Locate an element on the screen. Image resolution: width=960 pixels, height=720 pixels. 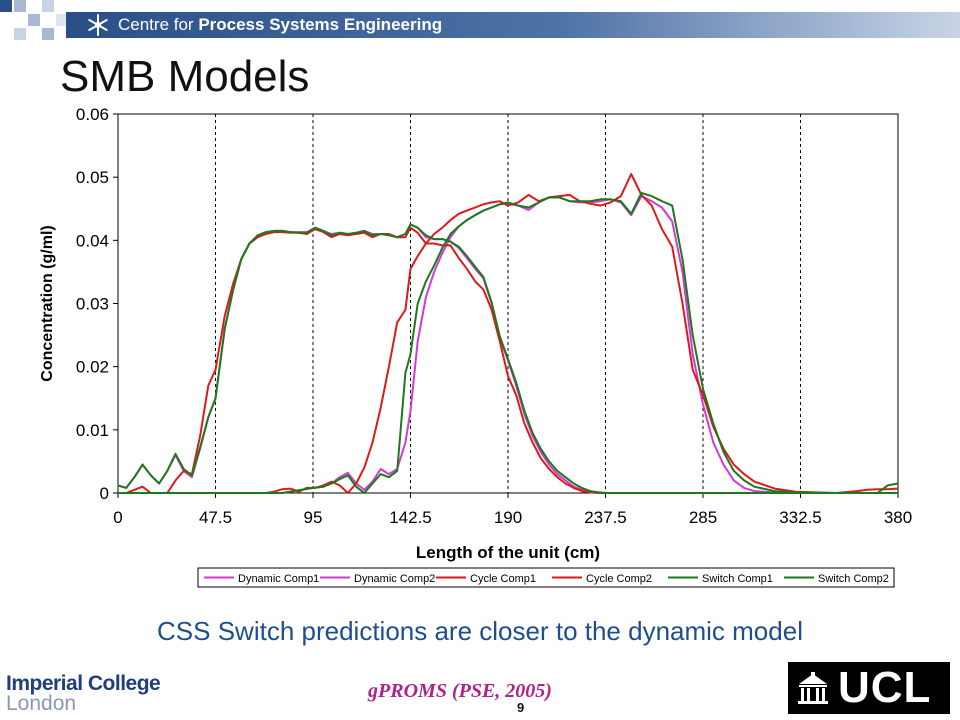
portico-icon is located at coordinates (813, 688).